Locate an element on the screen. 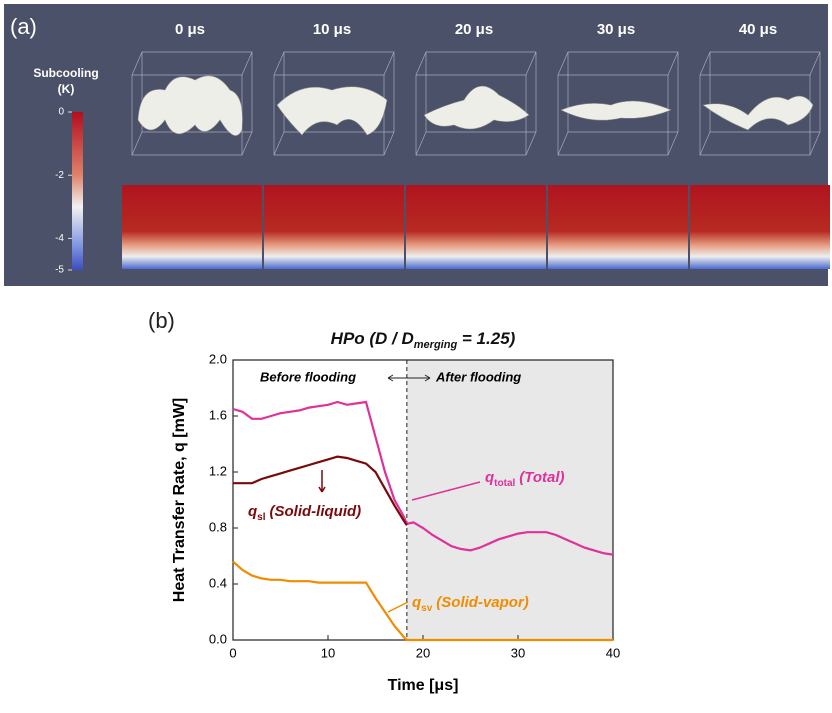 The image size is (832, 713). colorbar-tick-label: -2 is located at coordinates (59, 175).